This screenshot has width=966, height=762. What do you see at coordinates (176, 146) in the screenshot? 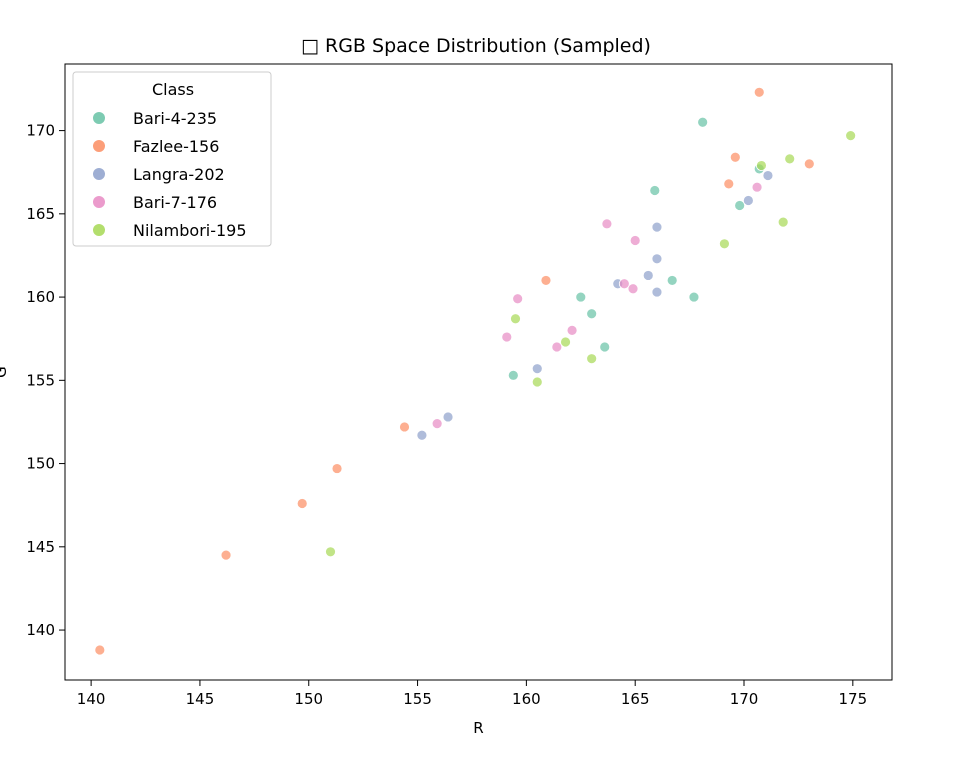
I see `legend-label: Fazlee-156` at bounding box center [176, 146].